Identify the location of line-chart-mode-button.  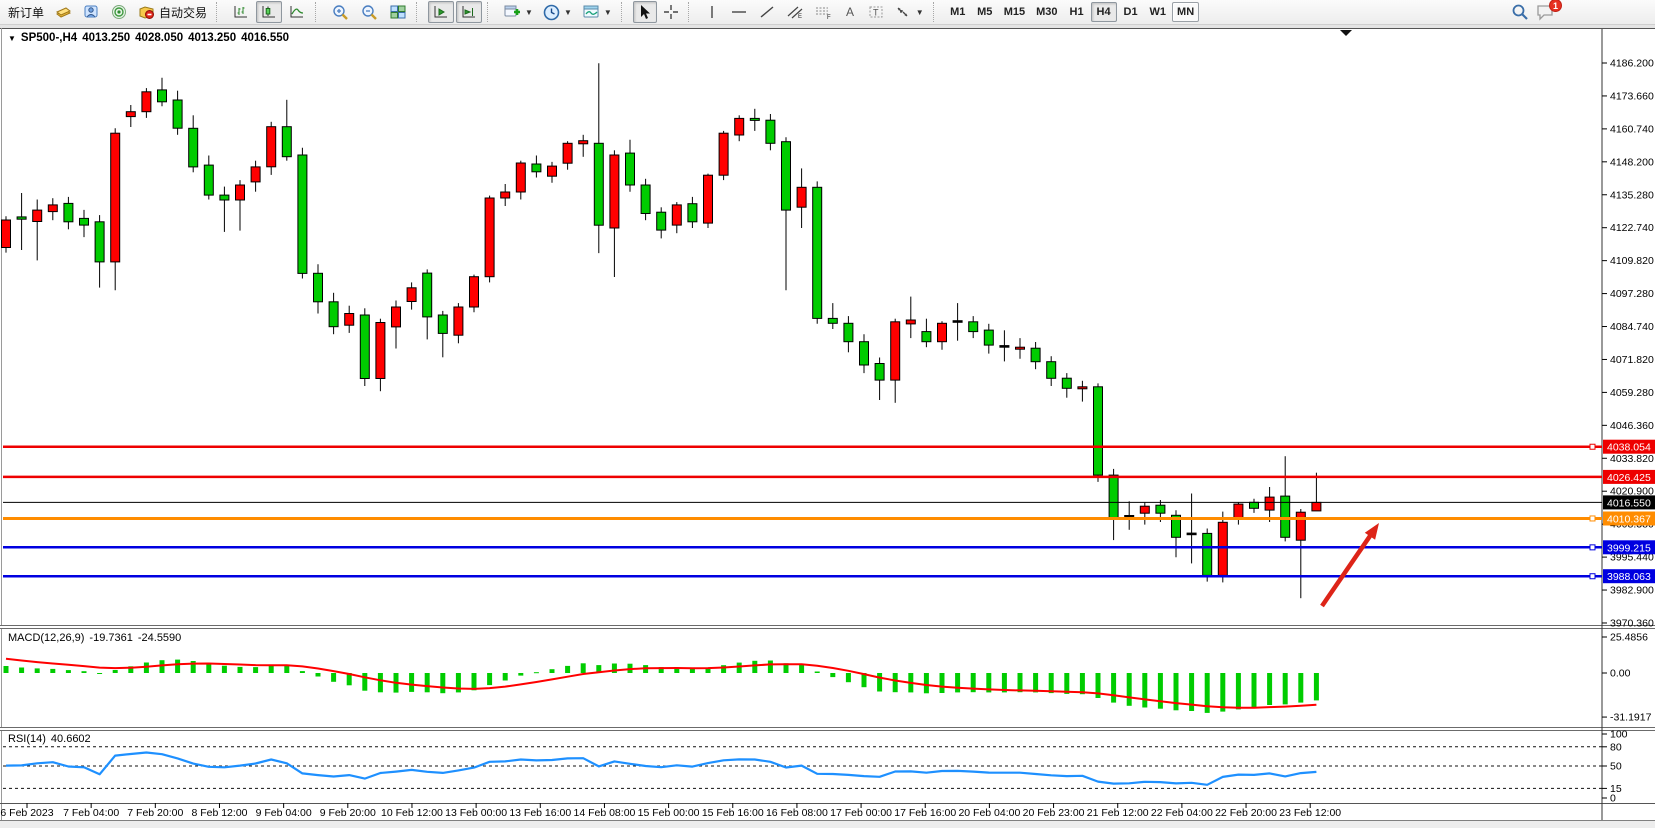
(297, 12).